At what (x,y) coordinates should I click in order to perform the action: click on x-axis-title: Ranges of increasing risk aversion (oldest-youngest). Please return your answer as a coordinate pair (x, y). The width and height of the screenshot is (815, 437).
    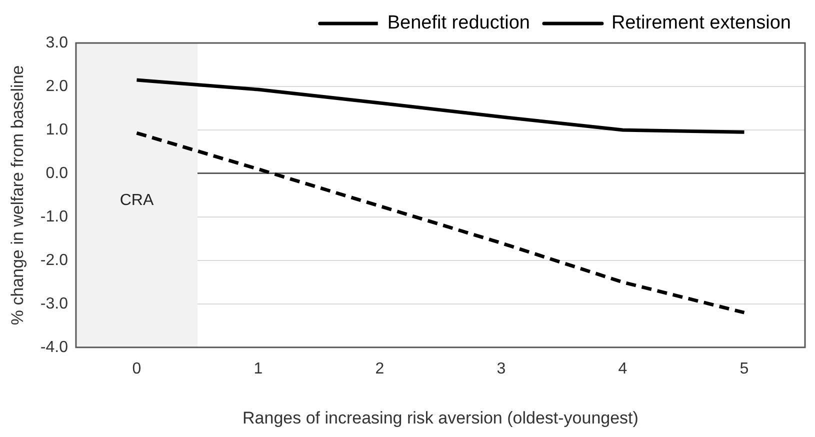
    Looking at the image, I should click on (440, 418).